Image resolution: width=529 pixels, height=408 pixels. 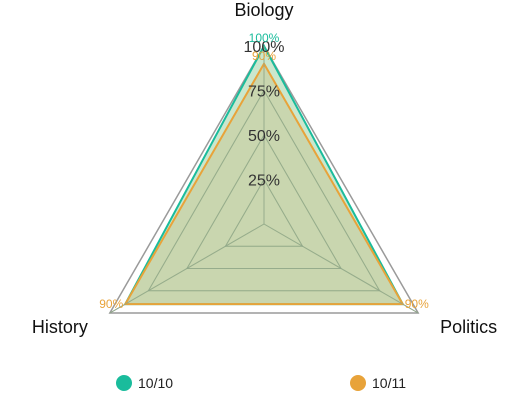 I want to click on chart-legend: 10/10 10/11, so click(x=261, y=383).